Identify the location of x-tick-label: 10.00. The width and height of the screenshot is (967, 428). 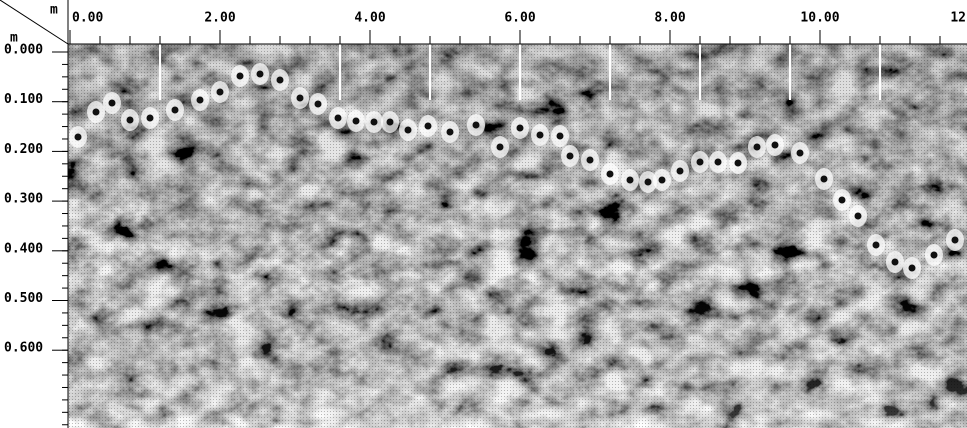
(819, 18).